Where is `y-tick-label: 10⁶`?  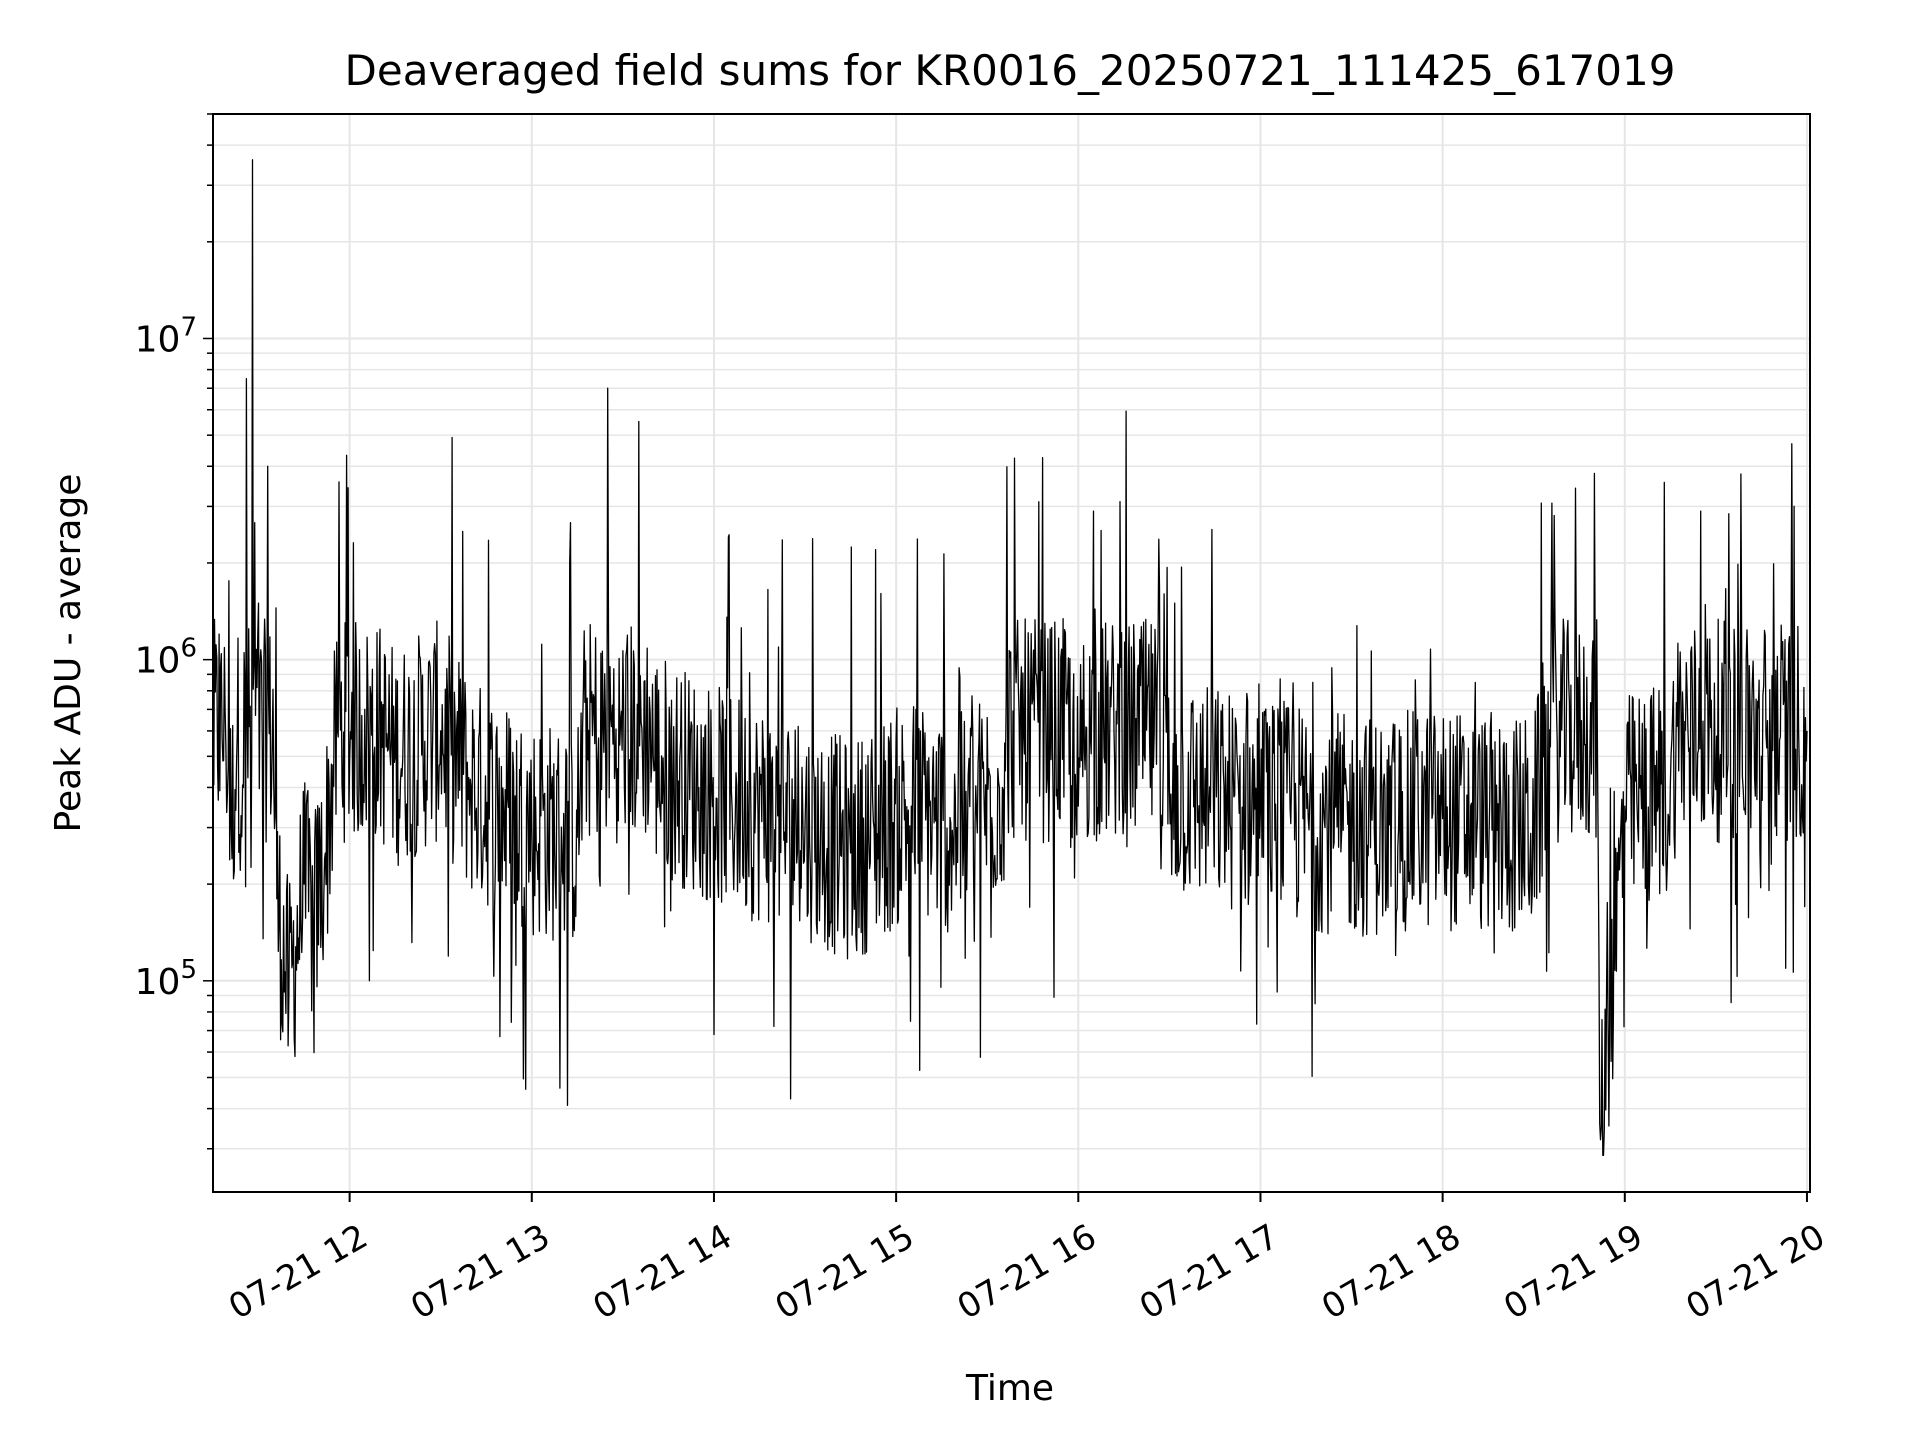 y-tick-label: 10⁶ is located at coordinates (166, 658).